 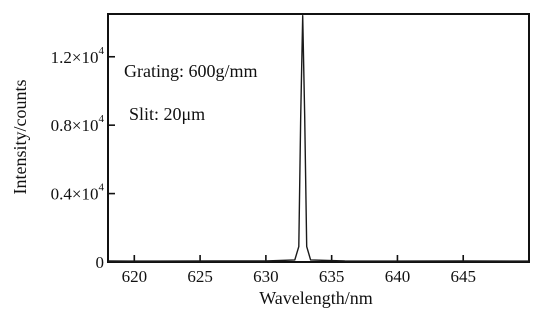 What do you see at coordinates (20, 137) in the screenshot?
I see `y-axis-label: Intensity/counts` at bounding box center [20, 137].